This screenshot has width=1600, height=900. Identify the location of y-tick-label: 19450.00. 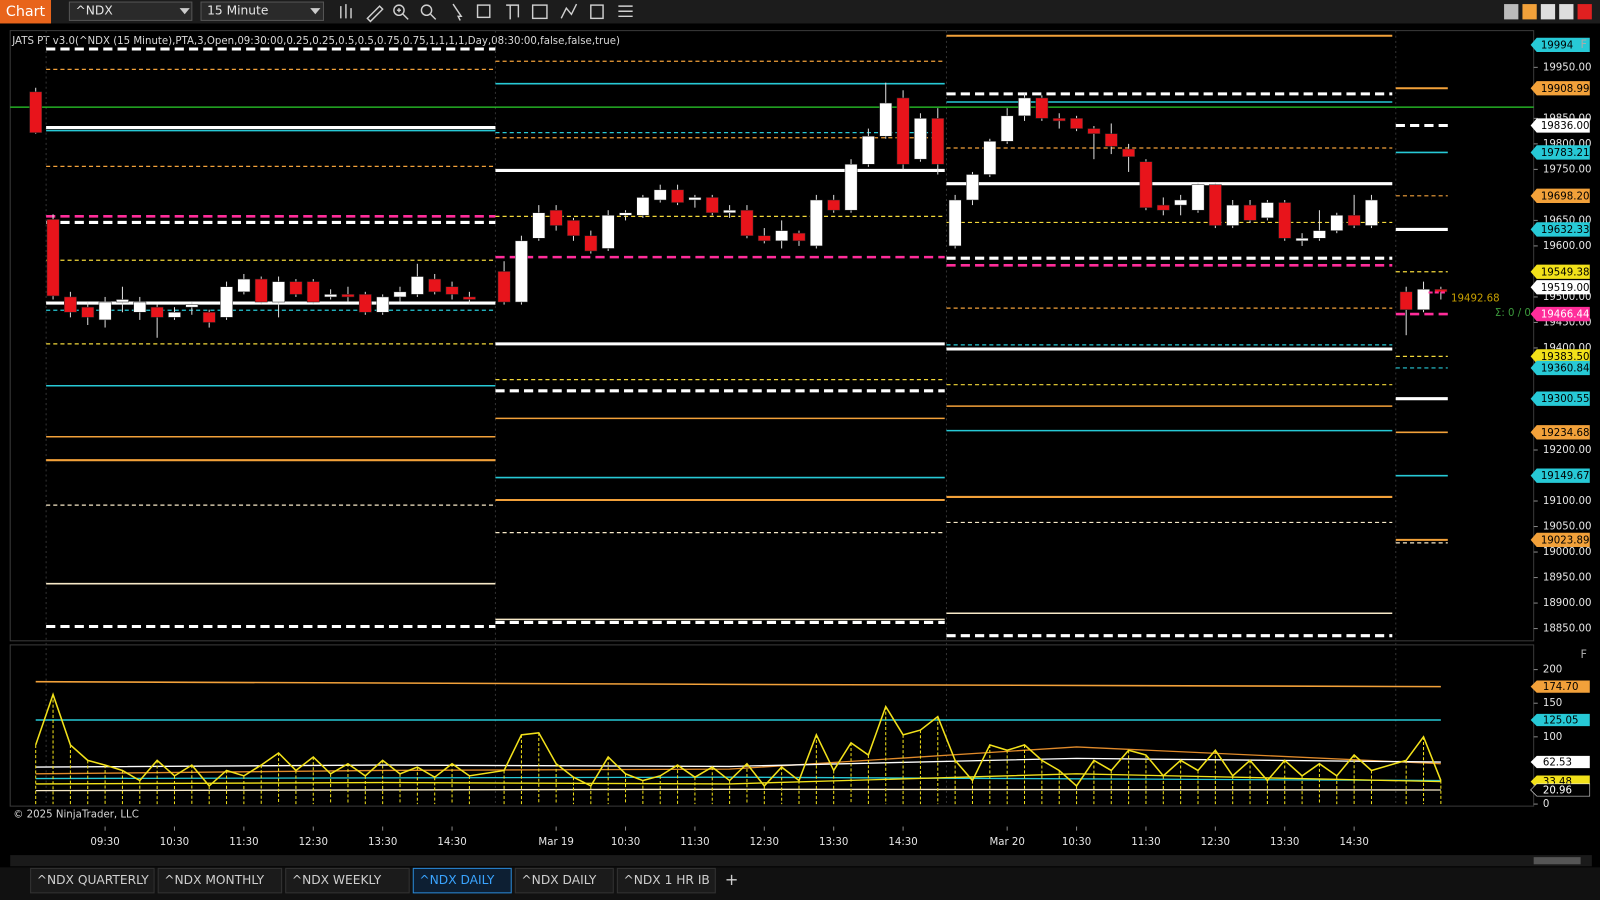
(1567, 322).